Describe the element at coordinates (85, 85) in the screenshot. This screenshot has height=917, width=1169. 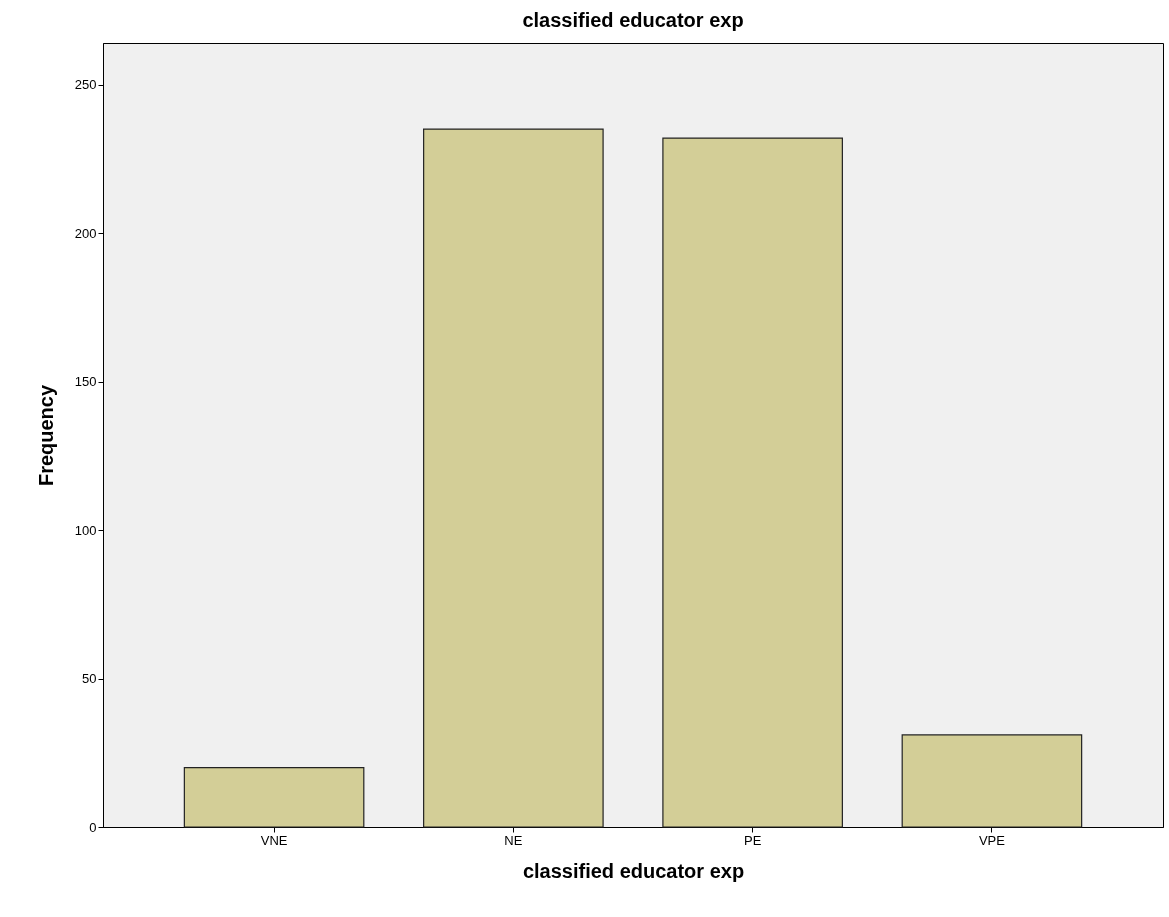
I see `y-tick-label: 250` at that location.